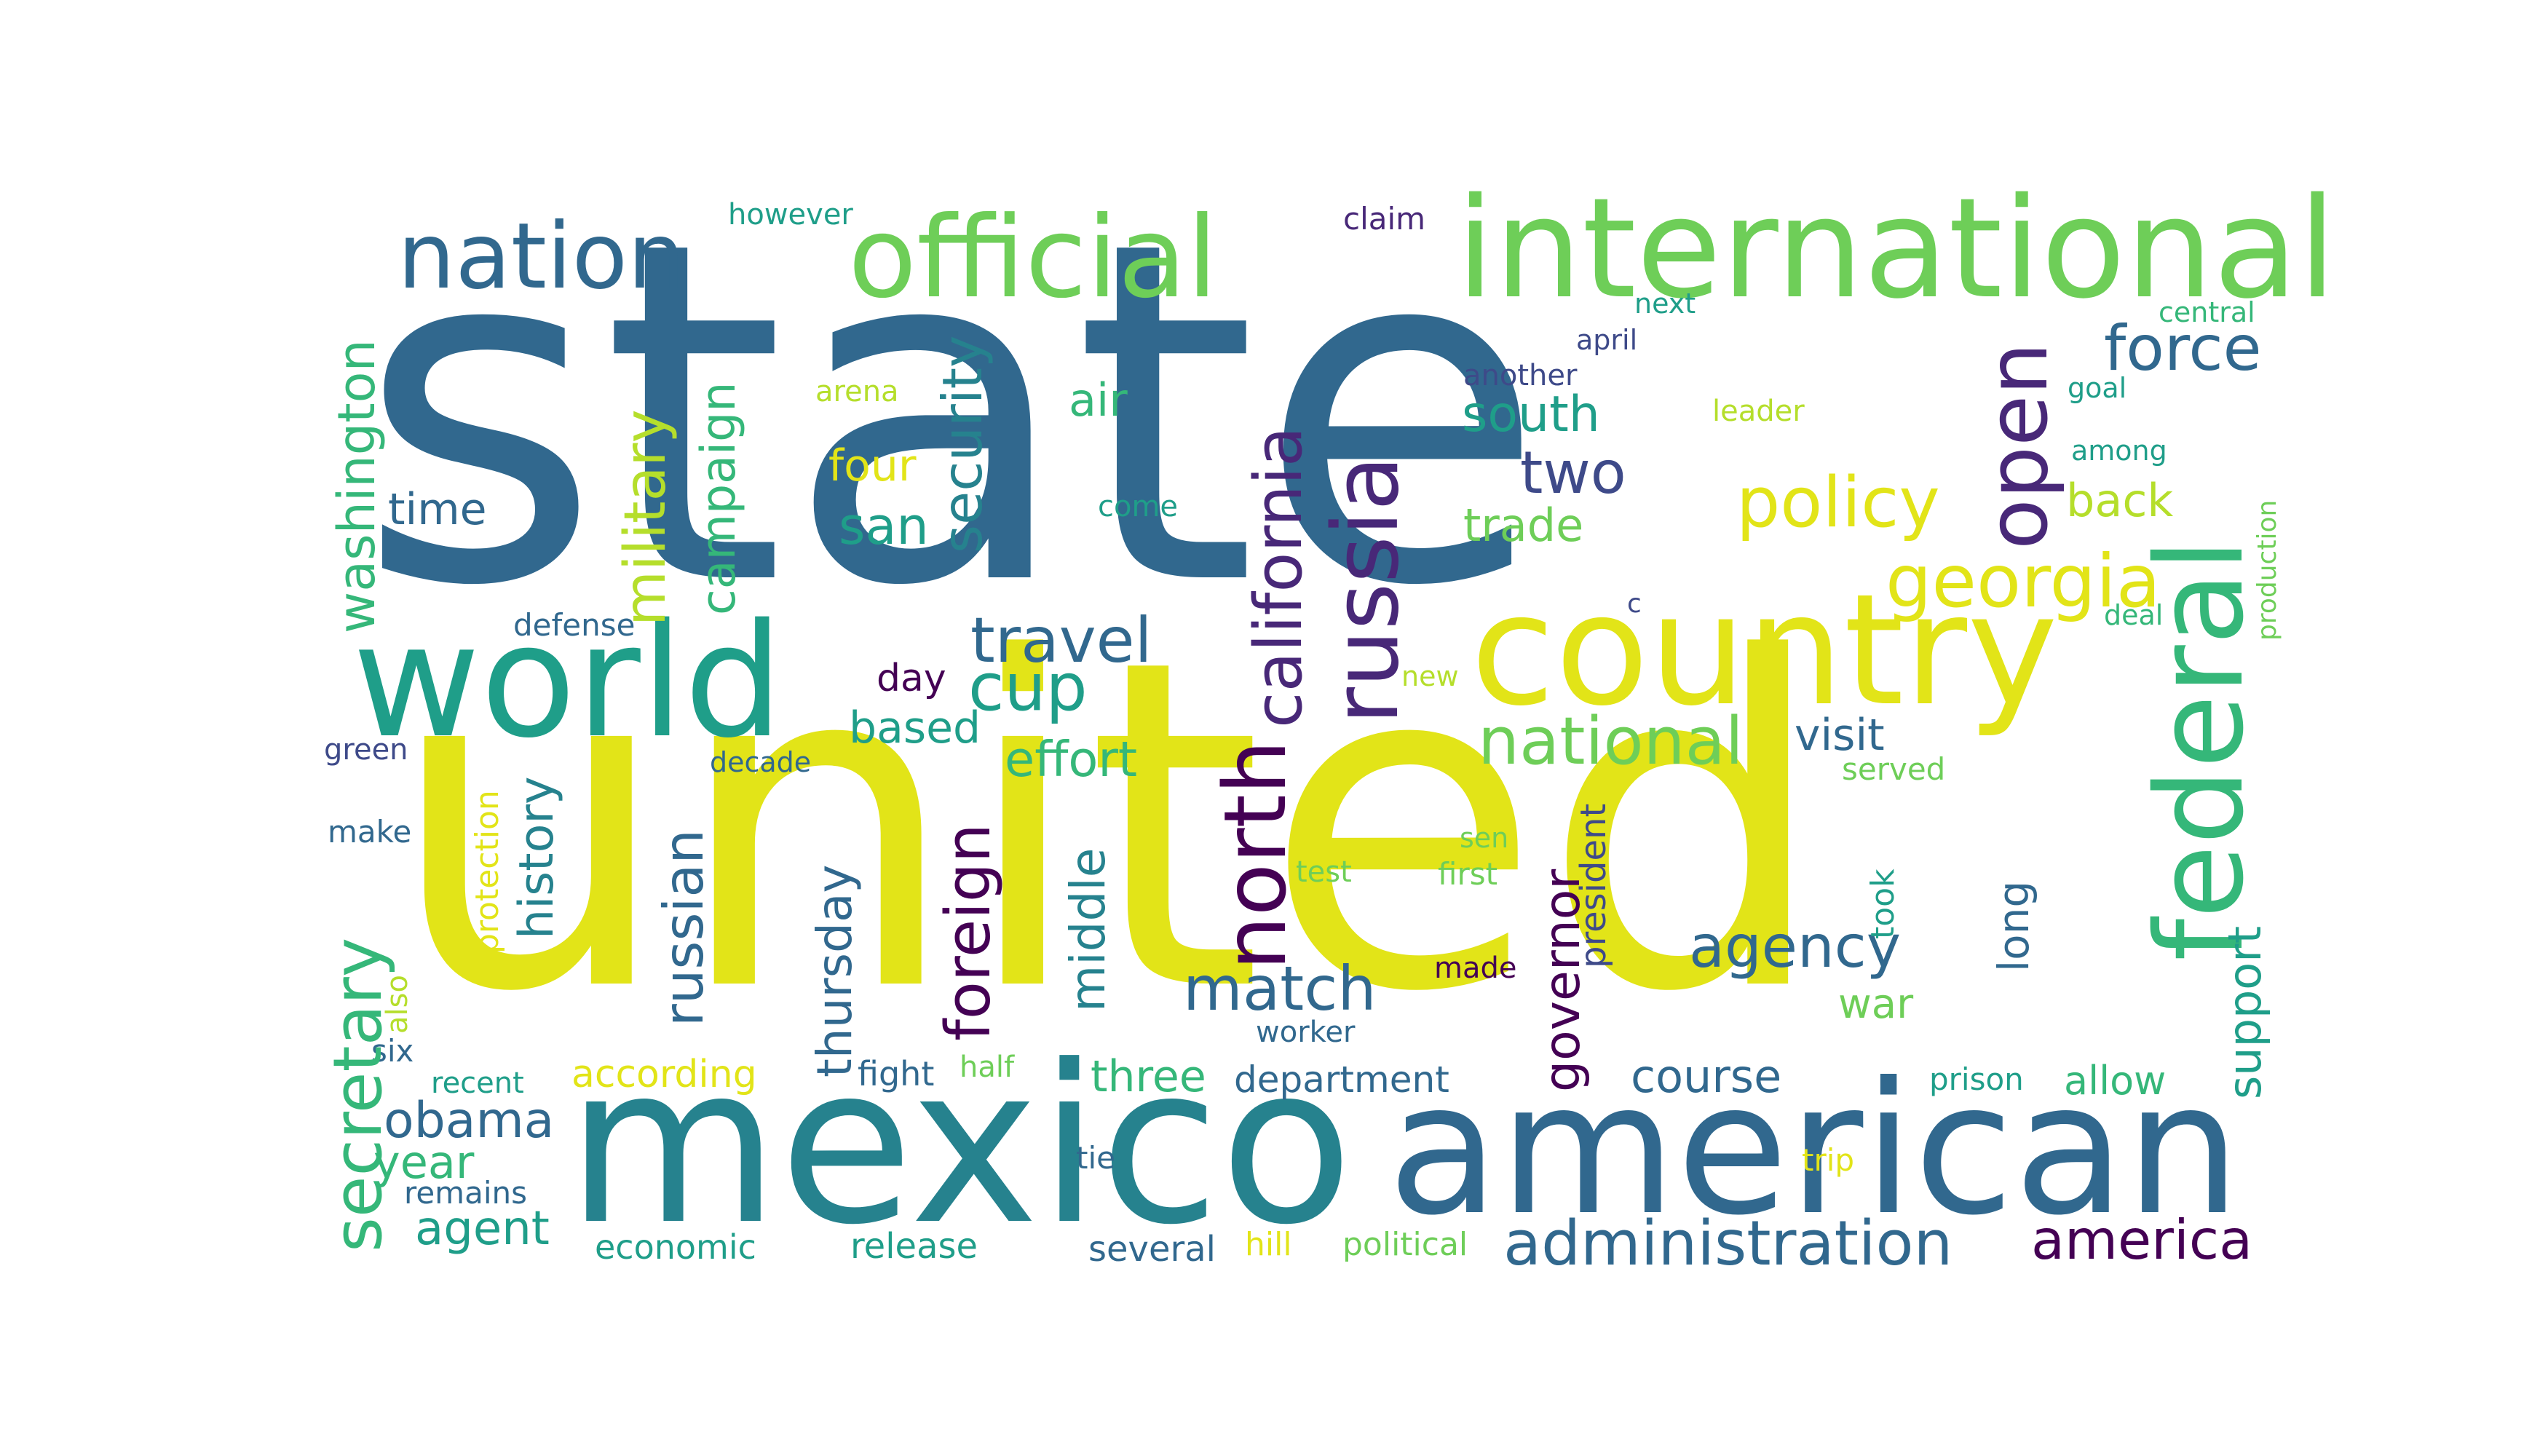 This screenshot has width=2548, height=1456. I want to click on word-april: april, so click(1607, 340).